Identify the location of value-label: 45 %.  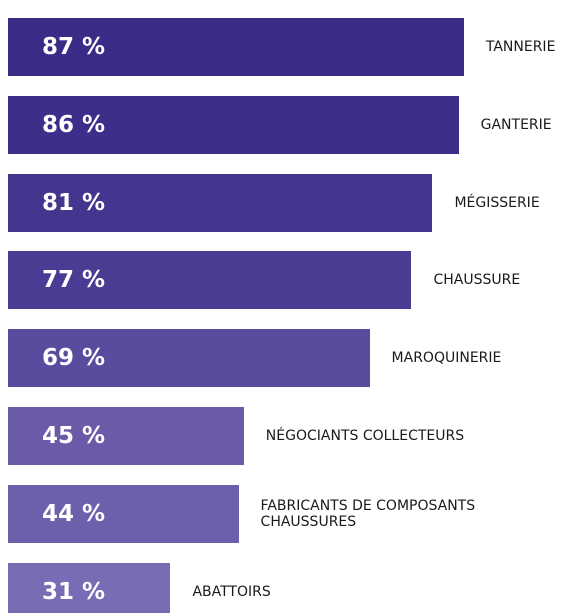
(74, 436).